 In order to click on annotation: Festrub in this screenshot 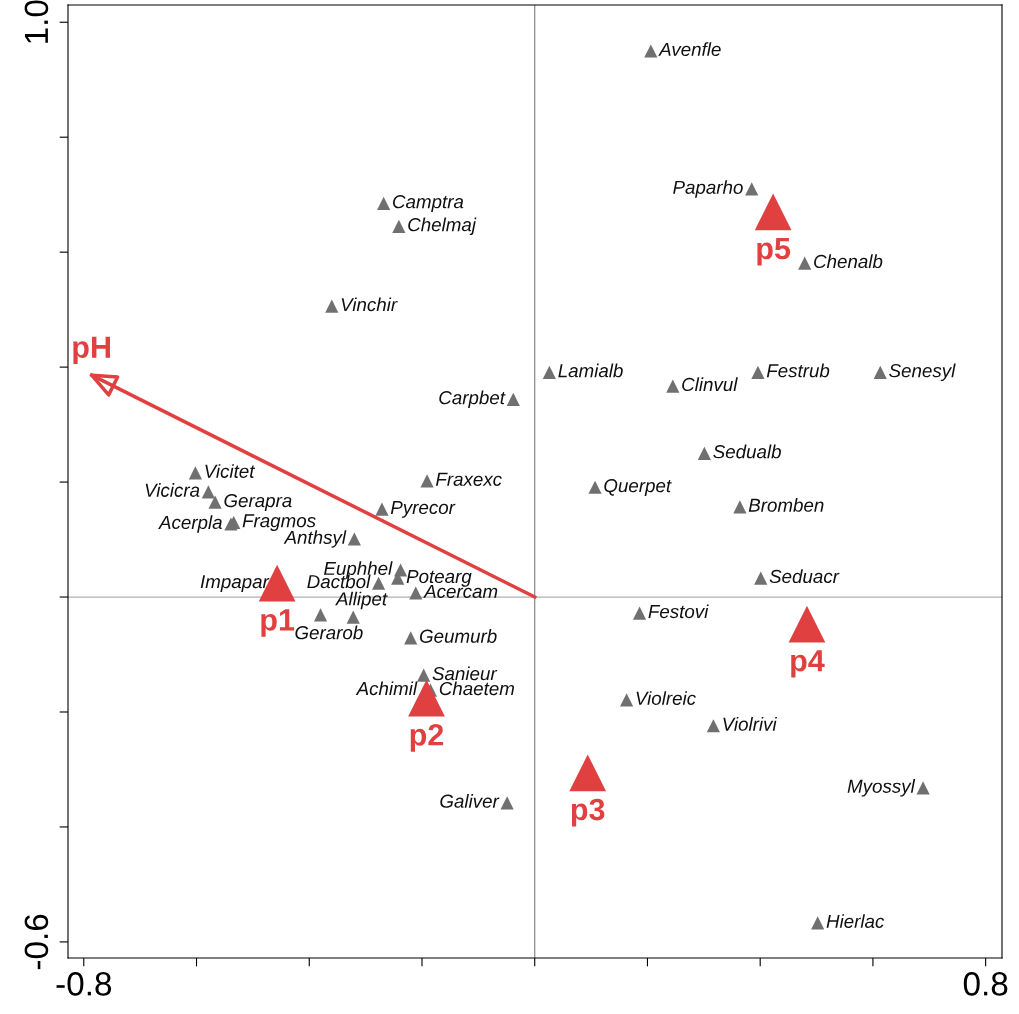, I will do `click(798, 370)`.